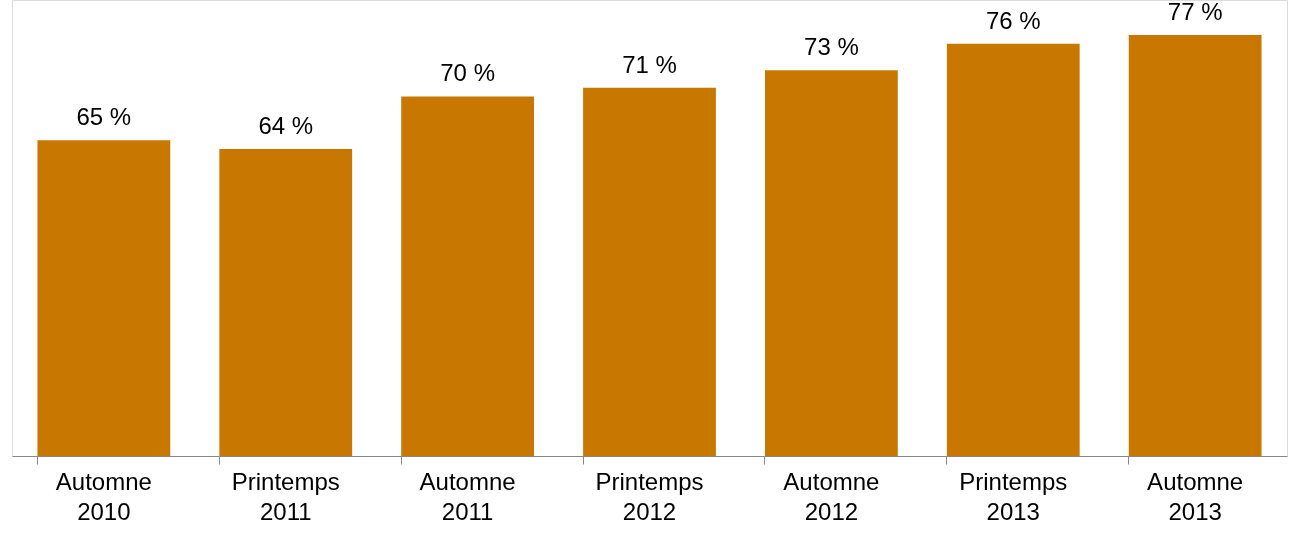 This screenshot has height=544, width=1291. Describe the element at coordinates (1195, 496) in the screenshot. I see `x-tick-label: Automne 2013` at that location.